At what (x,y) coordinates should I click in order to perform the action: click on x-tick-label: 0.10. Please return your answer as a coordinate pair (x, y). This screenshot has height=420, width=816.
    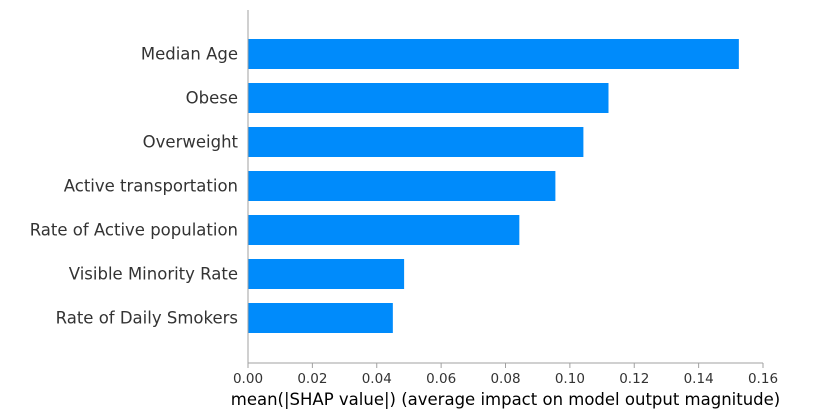
    Looking at the image, I should click on (570, 379).